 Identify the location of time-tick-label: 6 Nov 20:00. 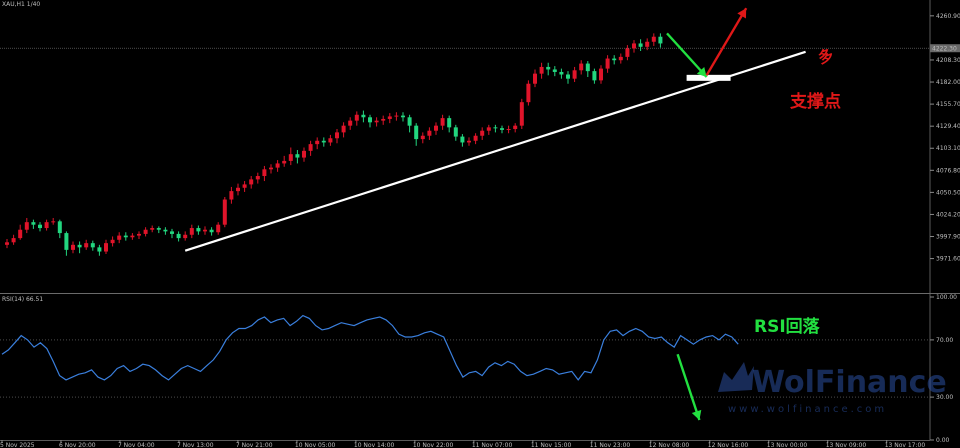
(77, 445).